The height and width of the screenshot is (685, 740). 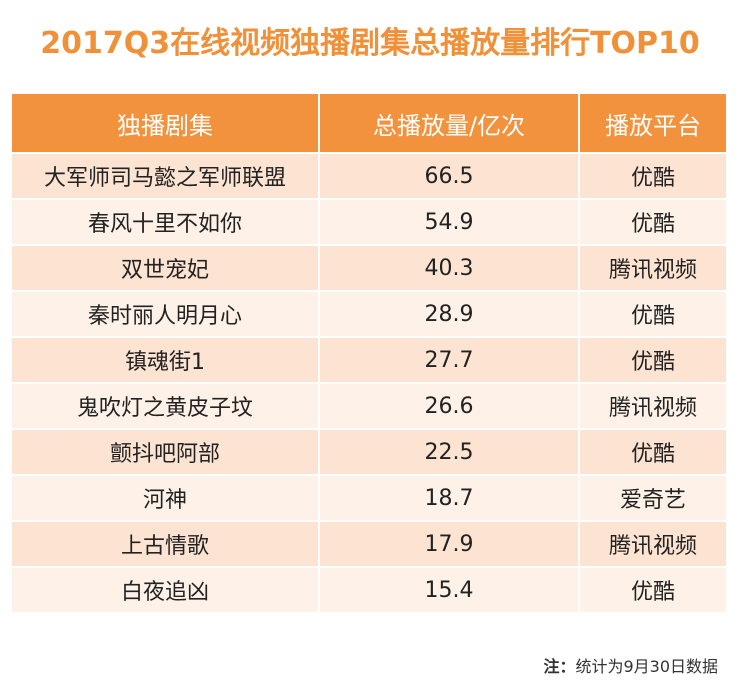 What do you see at coordinates (449, 498) in the screenshot?
I see `cell-plays: 18.7` at bounding box center [449, 498].